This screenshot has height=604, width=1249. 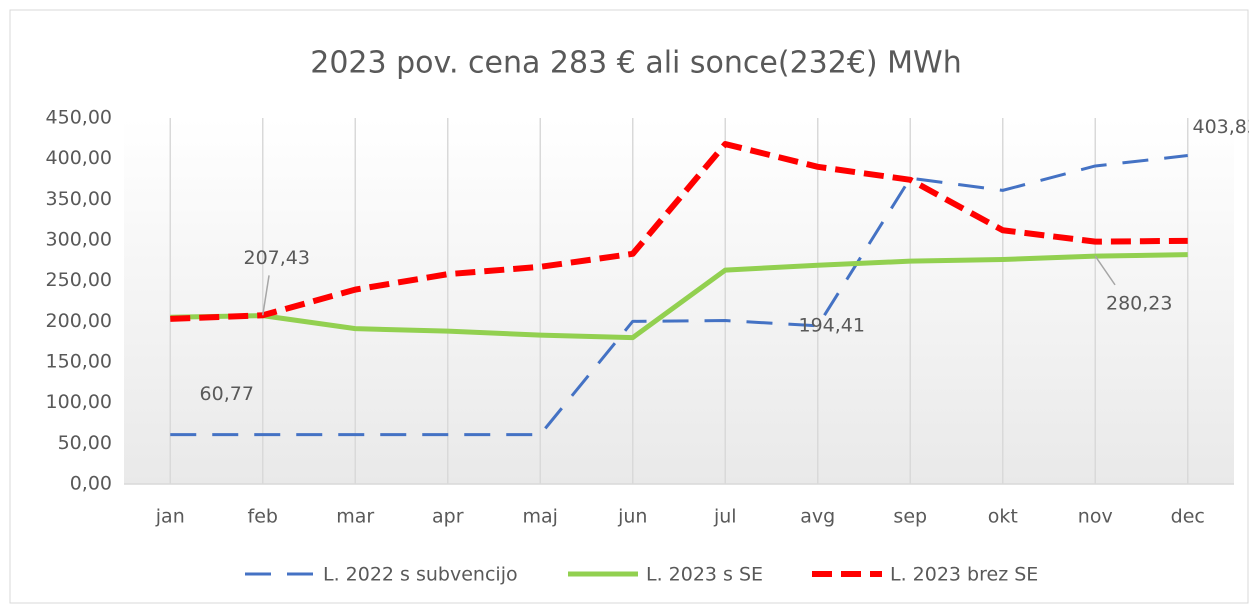 I want to click on x-tick-label: sep, so click(x=910, y=517).